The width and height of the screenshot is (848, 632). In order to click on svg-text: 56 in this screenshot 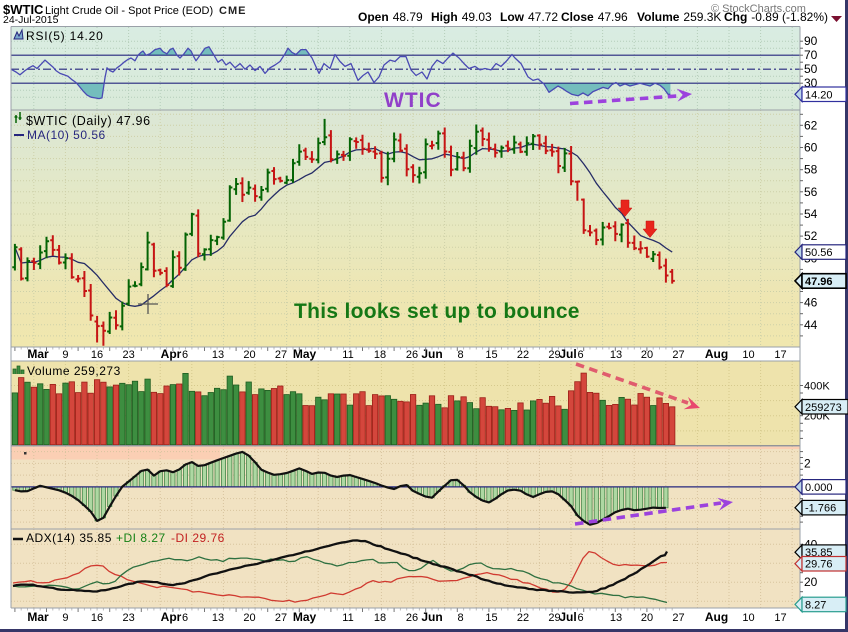, I will do `click(811, 192)`.